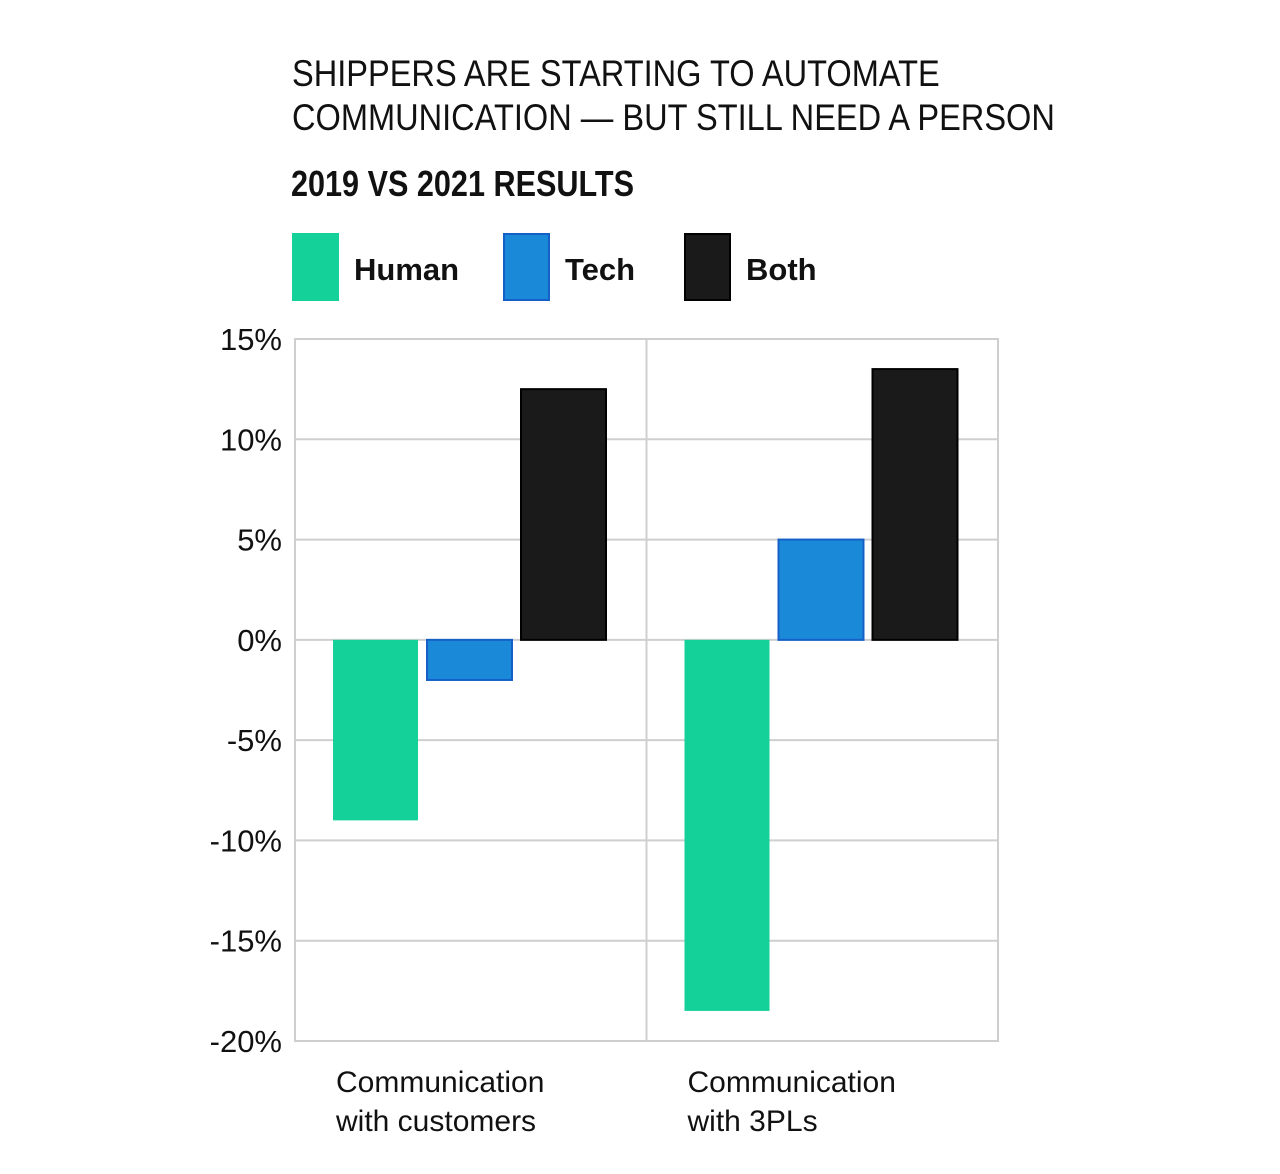 The height and width of the screenshot is (1174, 1280). Describe the element at coordinates (600, 269) in the screenshot. I see `legend-label-tech: Tech` at that location.